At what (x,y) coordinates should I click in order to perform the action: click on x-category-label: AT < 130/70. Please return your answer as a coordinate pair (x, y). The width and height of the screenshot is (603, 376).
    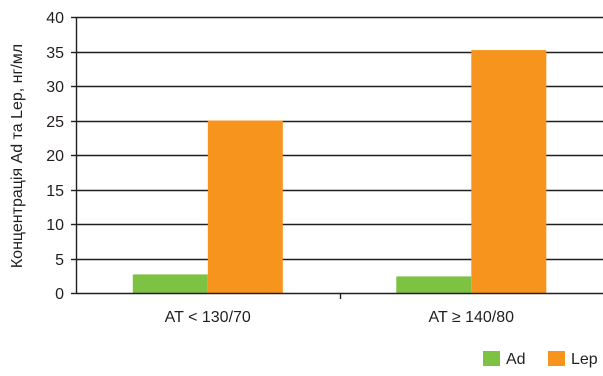
    Looking at the image, I should click on (208, 317).